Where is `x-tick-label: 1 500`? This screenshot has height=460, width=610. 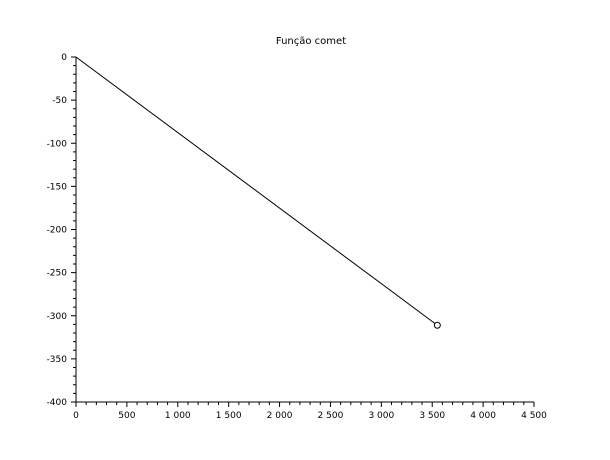
x-tick-label: 1 500 is located at coordinates (229, 416).